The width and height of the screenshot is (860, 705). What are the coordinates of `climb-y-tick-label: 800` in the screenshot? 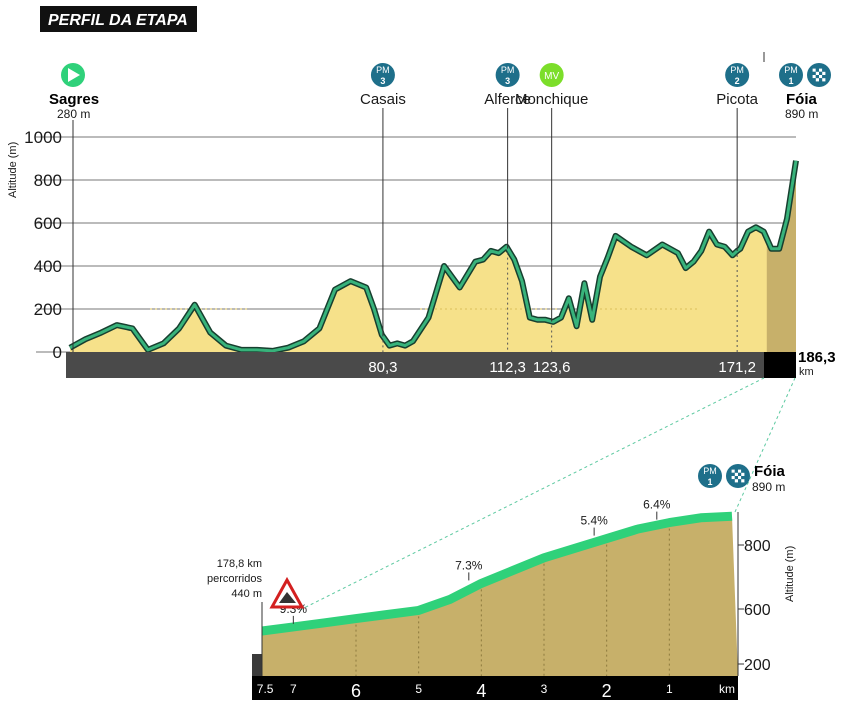 It's located at (757, 546).